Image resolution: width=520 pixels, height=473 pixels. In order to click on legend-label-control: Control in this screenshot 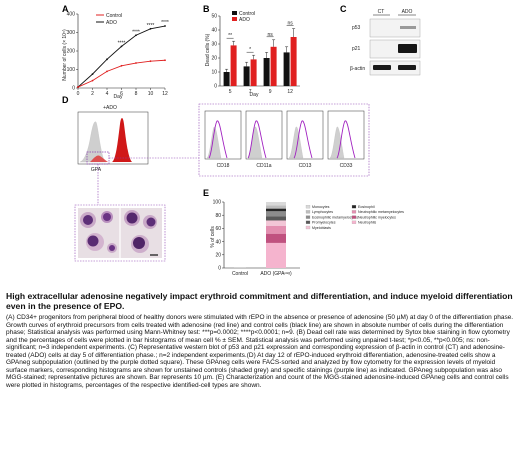, I will do `click(247, 14)`.